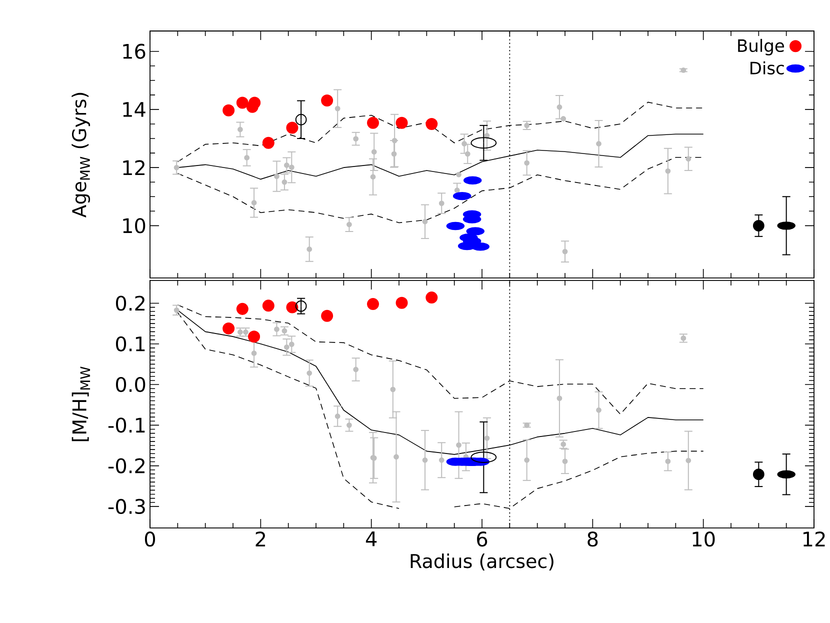 Image resolution: width=830 pixels, height=623 pixels. What do you see at coordinates (703, 539) in the screenshot?
I see `x-tick-label: 10` at bounding box center [703, 539].